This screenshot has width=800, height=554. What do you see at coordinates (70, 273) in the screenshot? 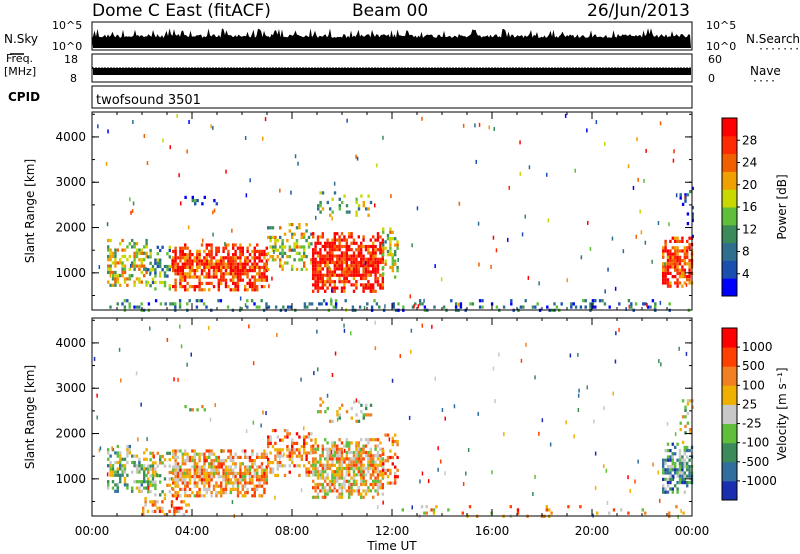
I see `y-tick-label: 1000` at bounding box center [70, 273].